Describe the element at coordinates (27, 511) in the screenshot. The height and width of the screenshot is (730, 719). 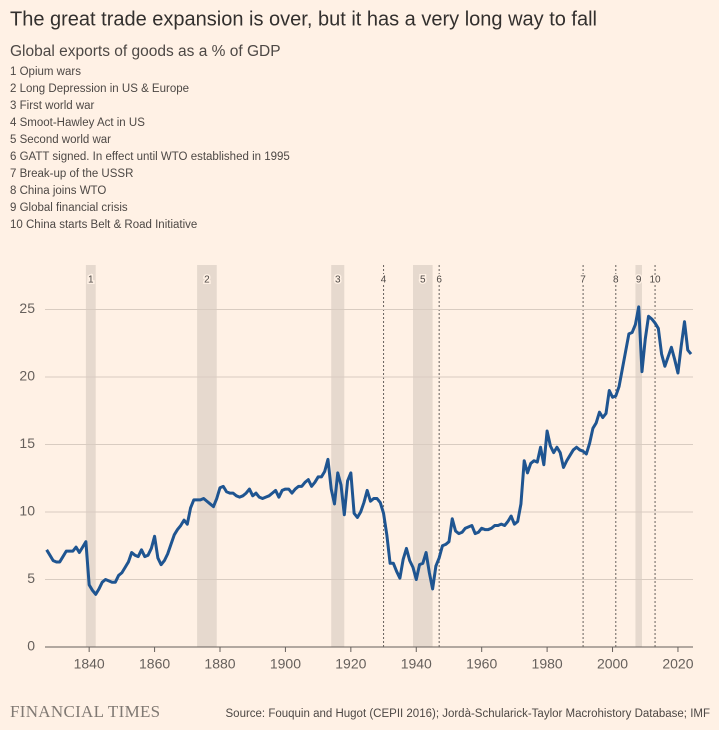
I see `y-tick-label: 10` at that location.